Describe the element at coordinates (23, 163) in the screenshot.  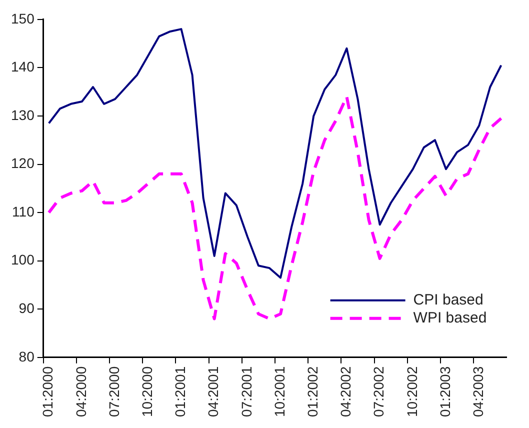
I see `y-tick-label: 120` at that location.